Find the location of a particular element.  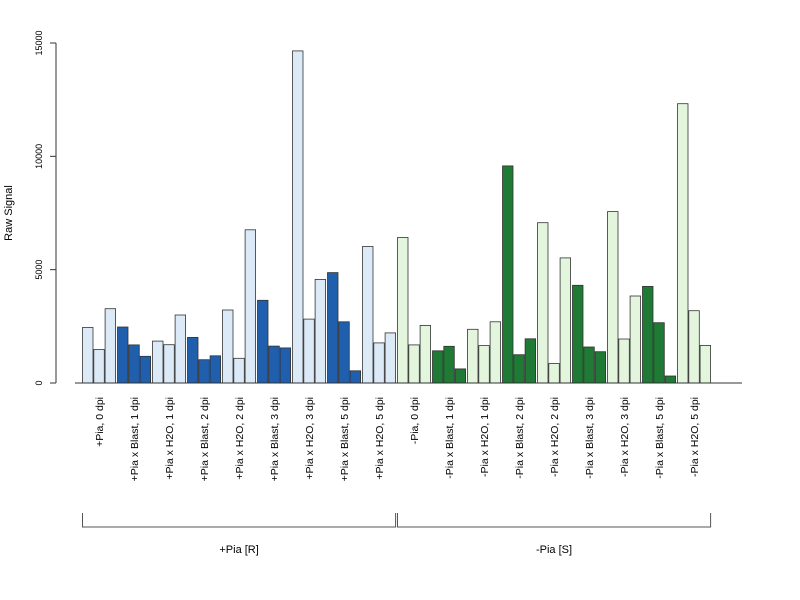

x-tick-label: +Pia, 0 dpi is located at coordinates (100, 422).